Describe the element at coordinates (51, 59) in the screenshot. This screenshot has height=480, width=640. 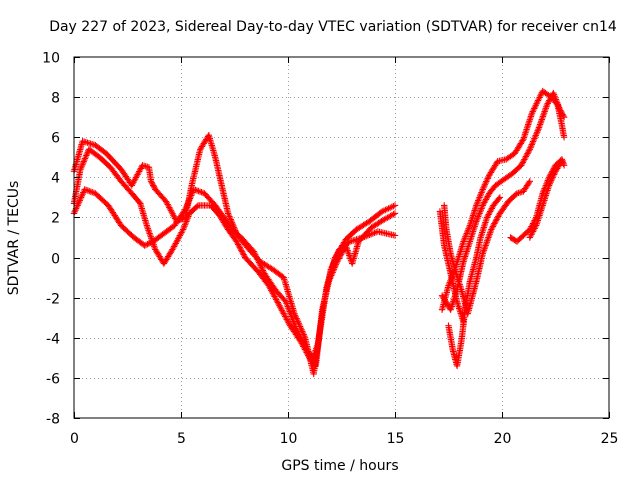
I see `y-tick-label: 10` at that location.